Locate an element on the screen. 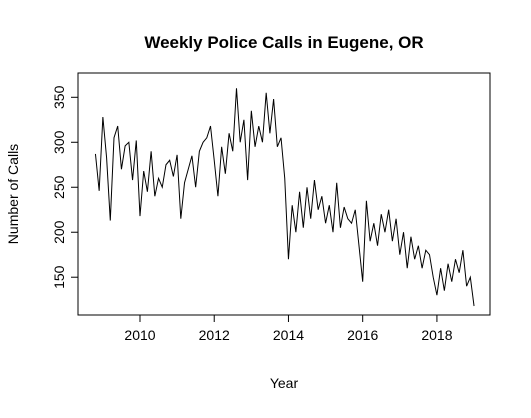 This screenshot has height=418, width=531. chart-title: Weekly Police Calls in Eugene, OR is located at coordinates (283, 42).